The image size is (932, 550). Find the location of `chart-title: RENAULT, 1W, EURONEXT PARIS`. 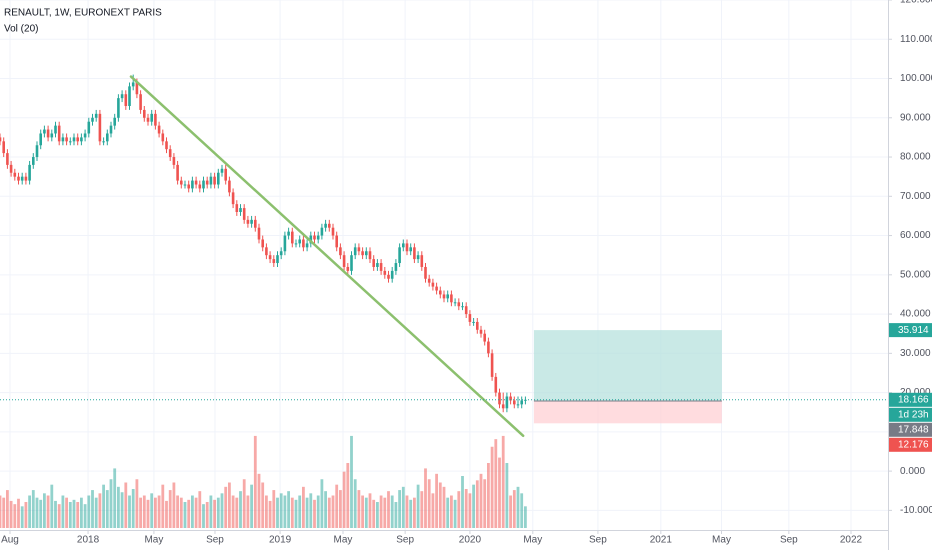

chart-title: RENAULT, 1W, EURONEXT PARIS is located at coordinates (83, 13).